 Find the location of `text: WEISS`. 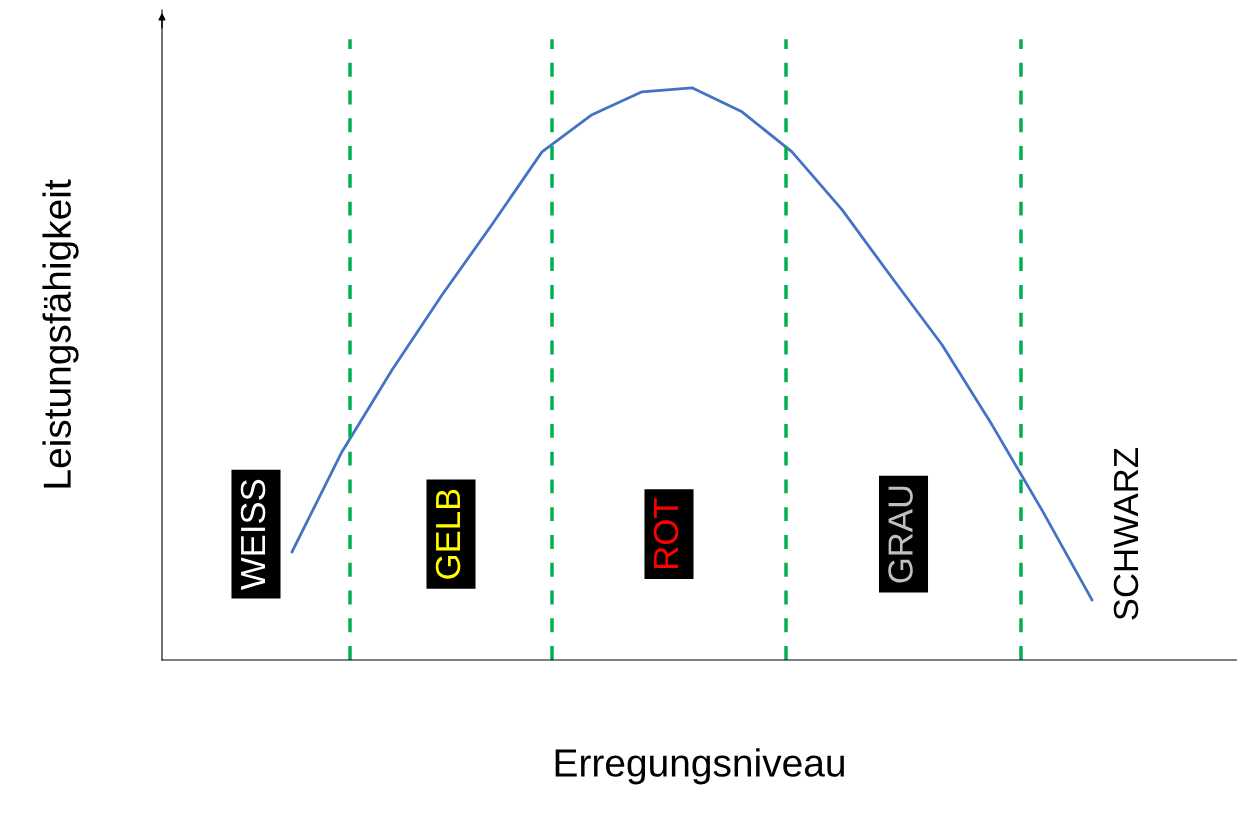

text: WEISS is located at coordinates (253, 534).